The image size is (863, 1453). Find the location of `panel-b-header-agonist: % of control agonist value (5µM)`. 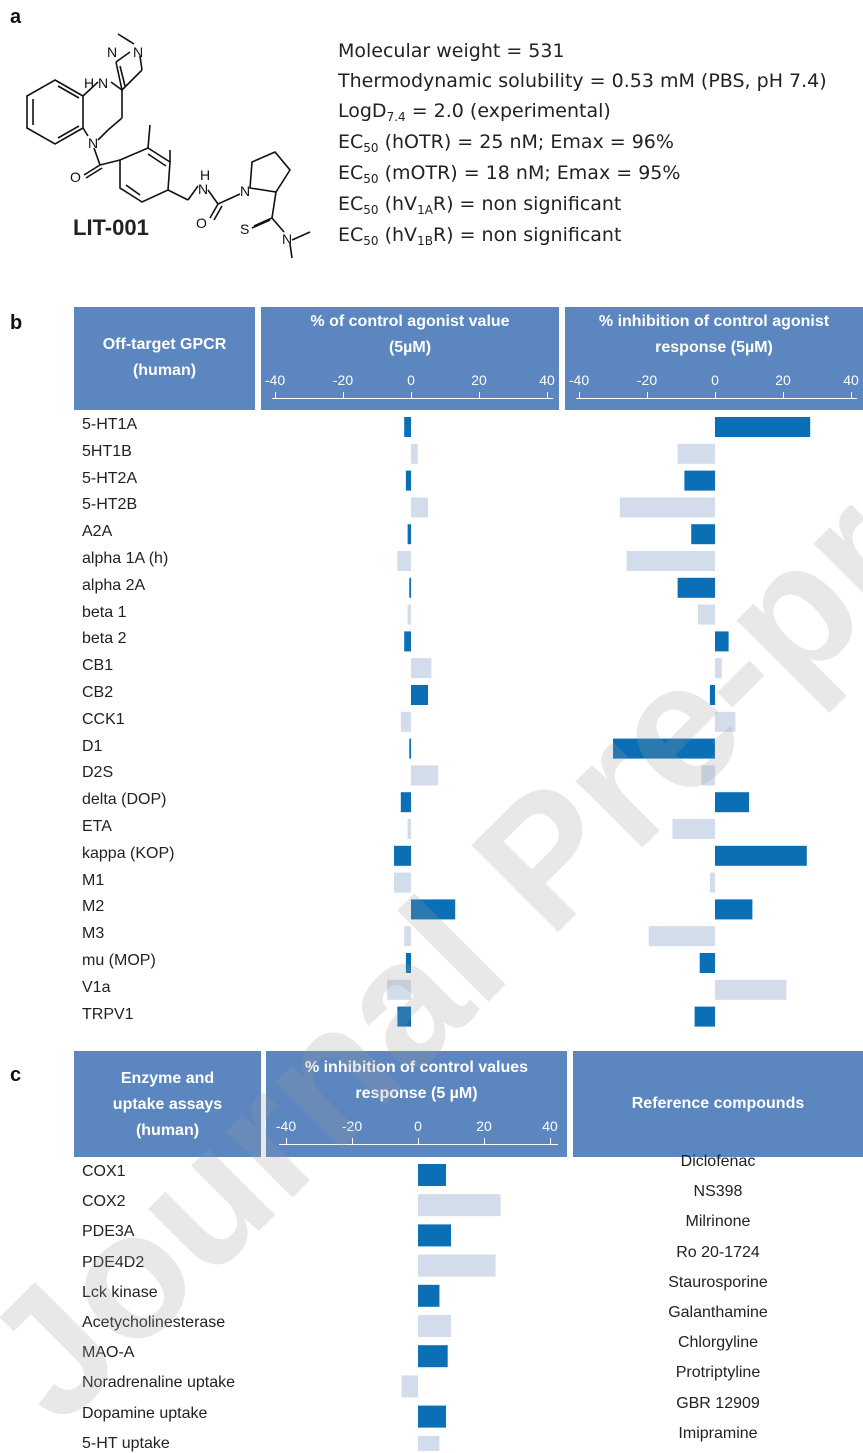

panel-b-header-agonist: % of control agonist value (5µM) is located at coordinates (410, 358).